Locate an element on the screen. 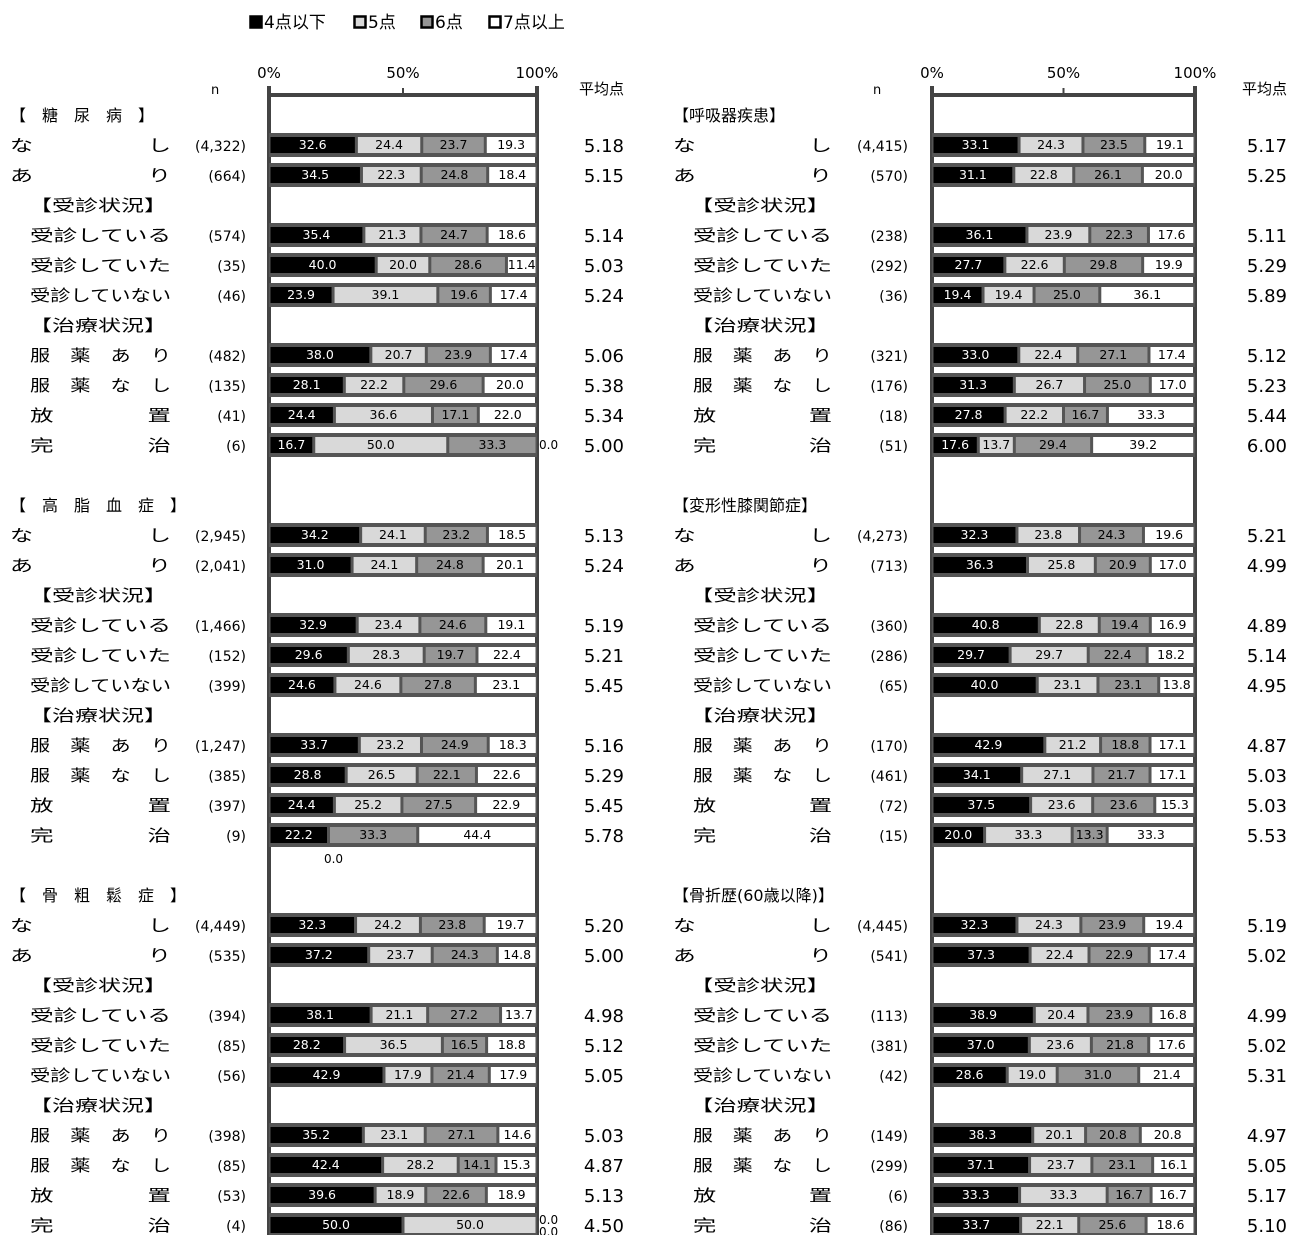 The width and height of the screenshot is (1299, 1239). bar-value-label: 40.0 is located at coordinates (323, 264).